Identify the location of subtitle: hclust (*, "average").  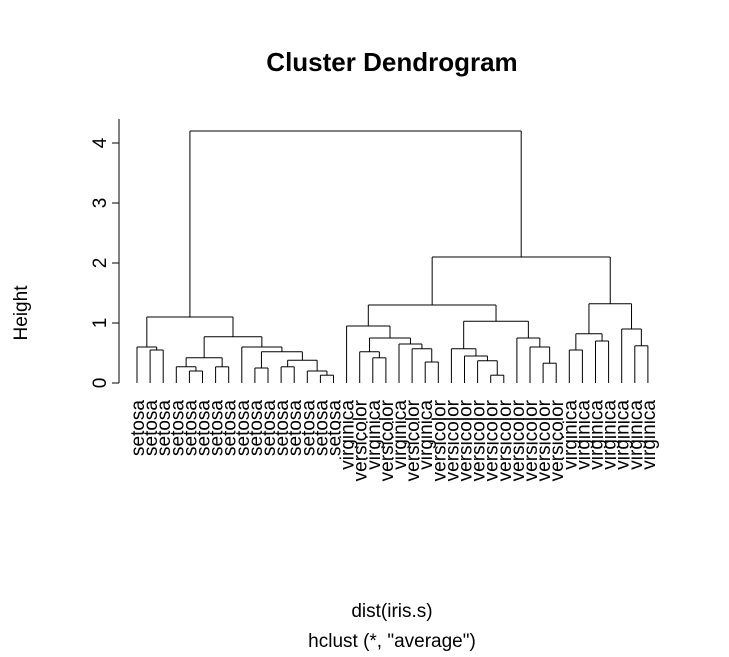
(392, 641).